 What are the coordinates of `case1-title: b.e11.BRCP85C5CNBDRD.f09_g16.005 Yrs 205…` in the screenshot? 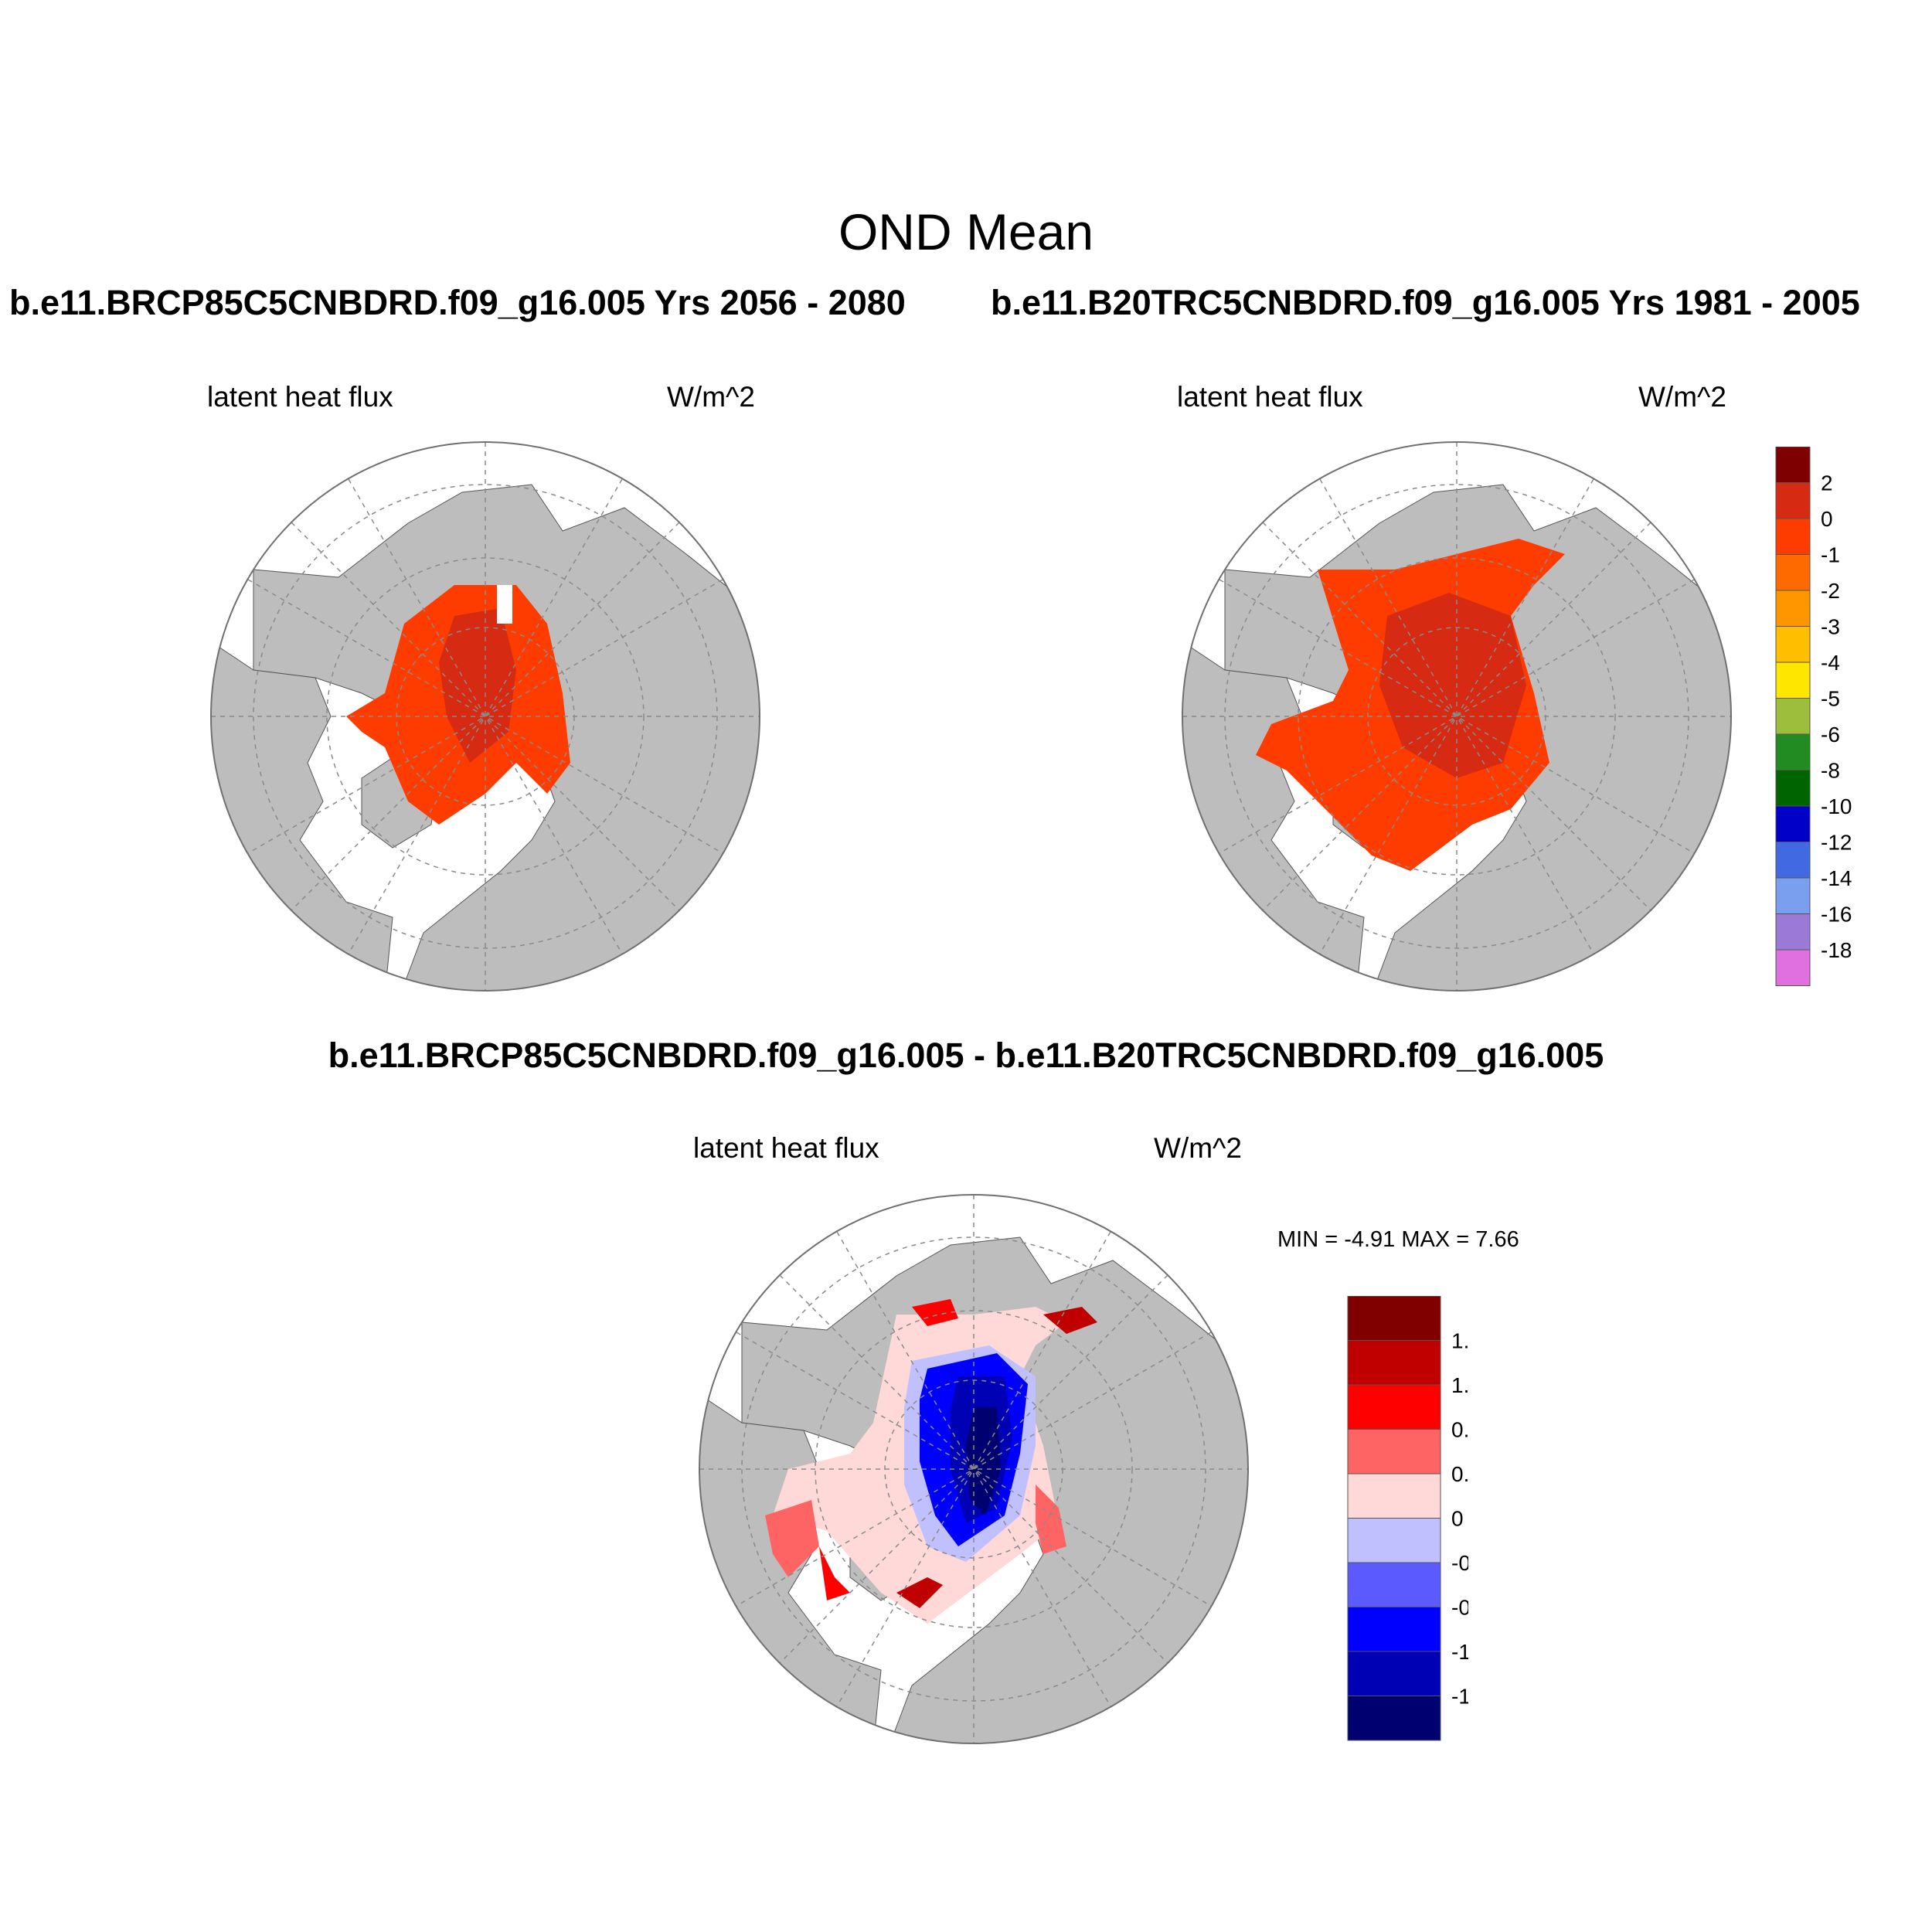 It's located at (457, 303).